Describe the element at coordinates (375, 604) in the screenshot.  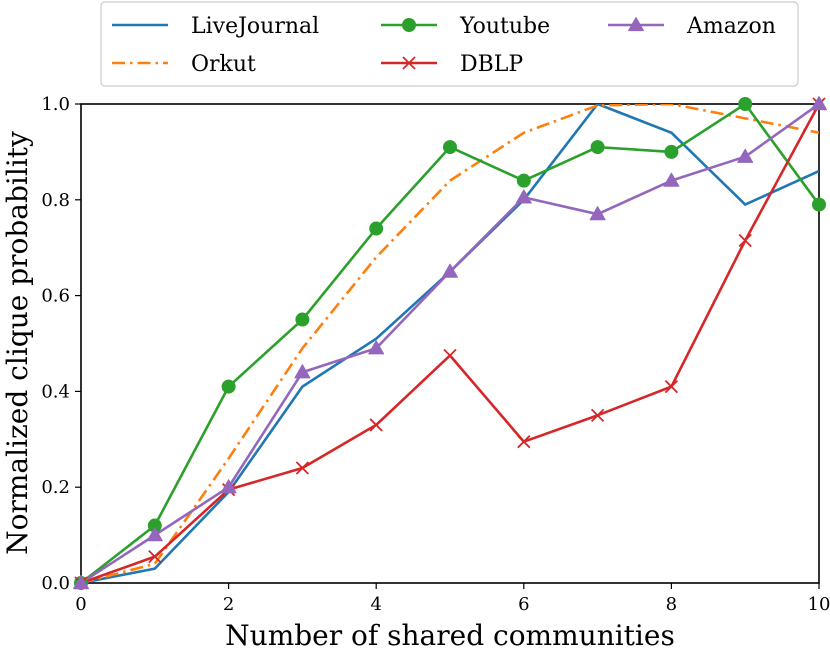
I see `x-tick-label: 4` at that location.